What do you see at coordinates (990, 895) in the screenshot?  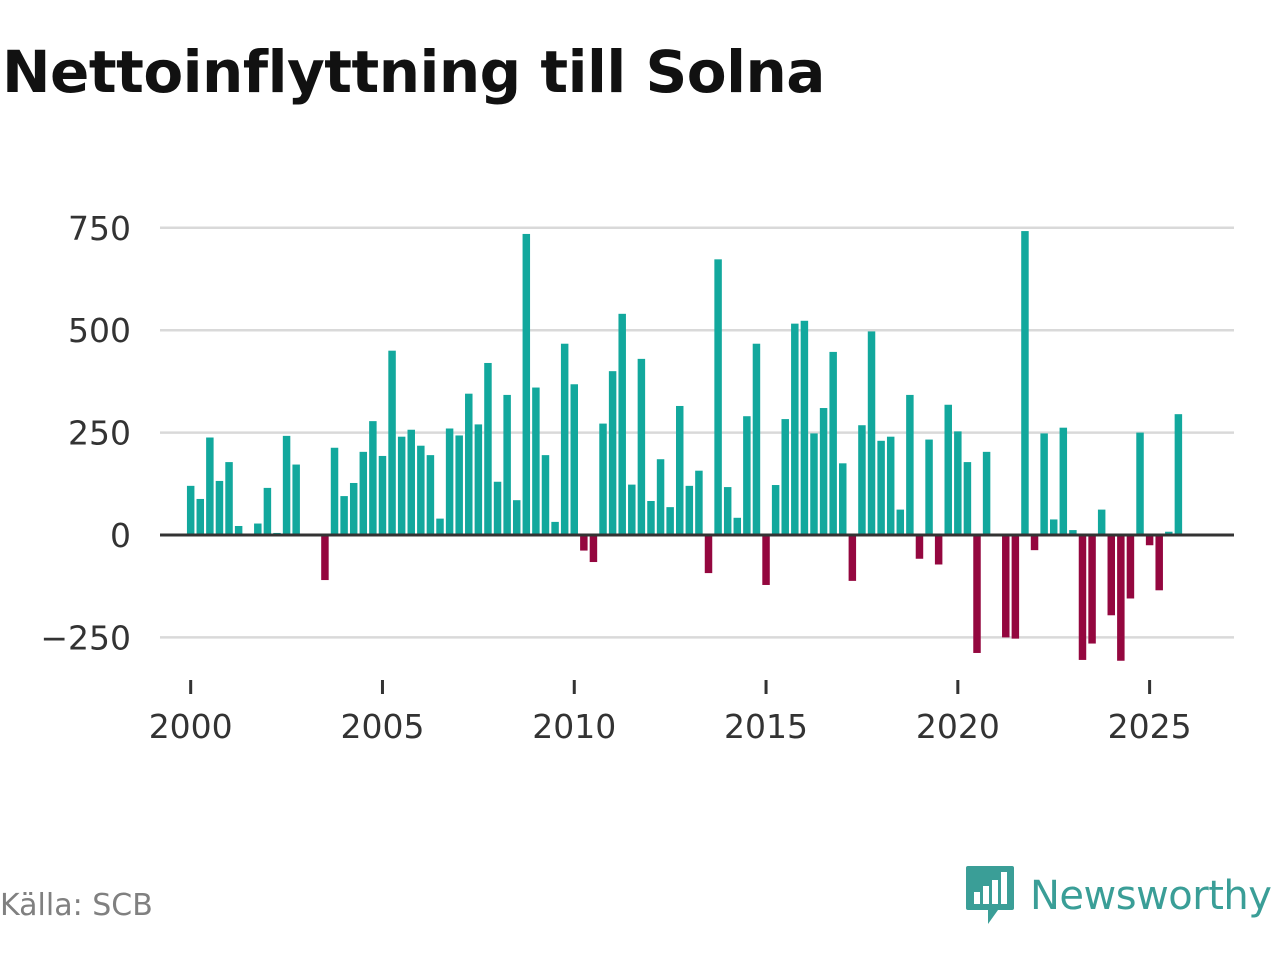 I see `newsworthy-logo-icon` at bounding box center [990, 895].